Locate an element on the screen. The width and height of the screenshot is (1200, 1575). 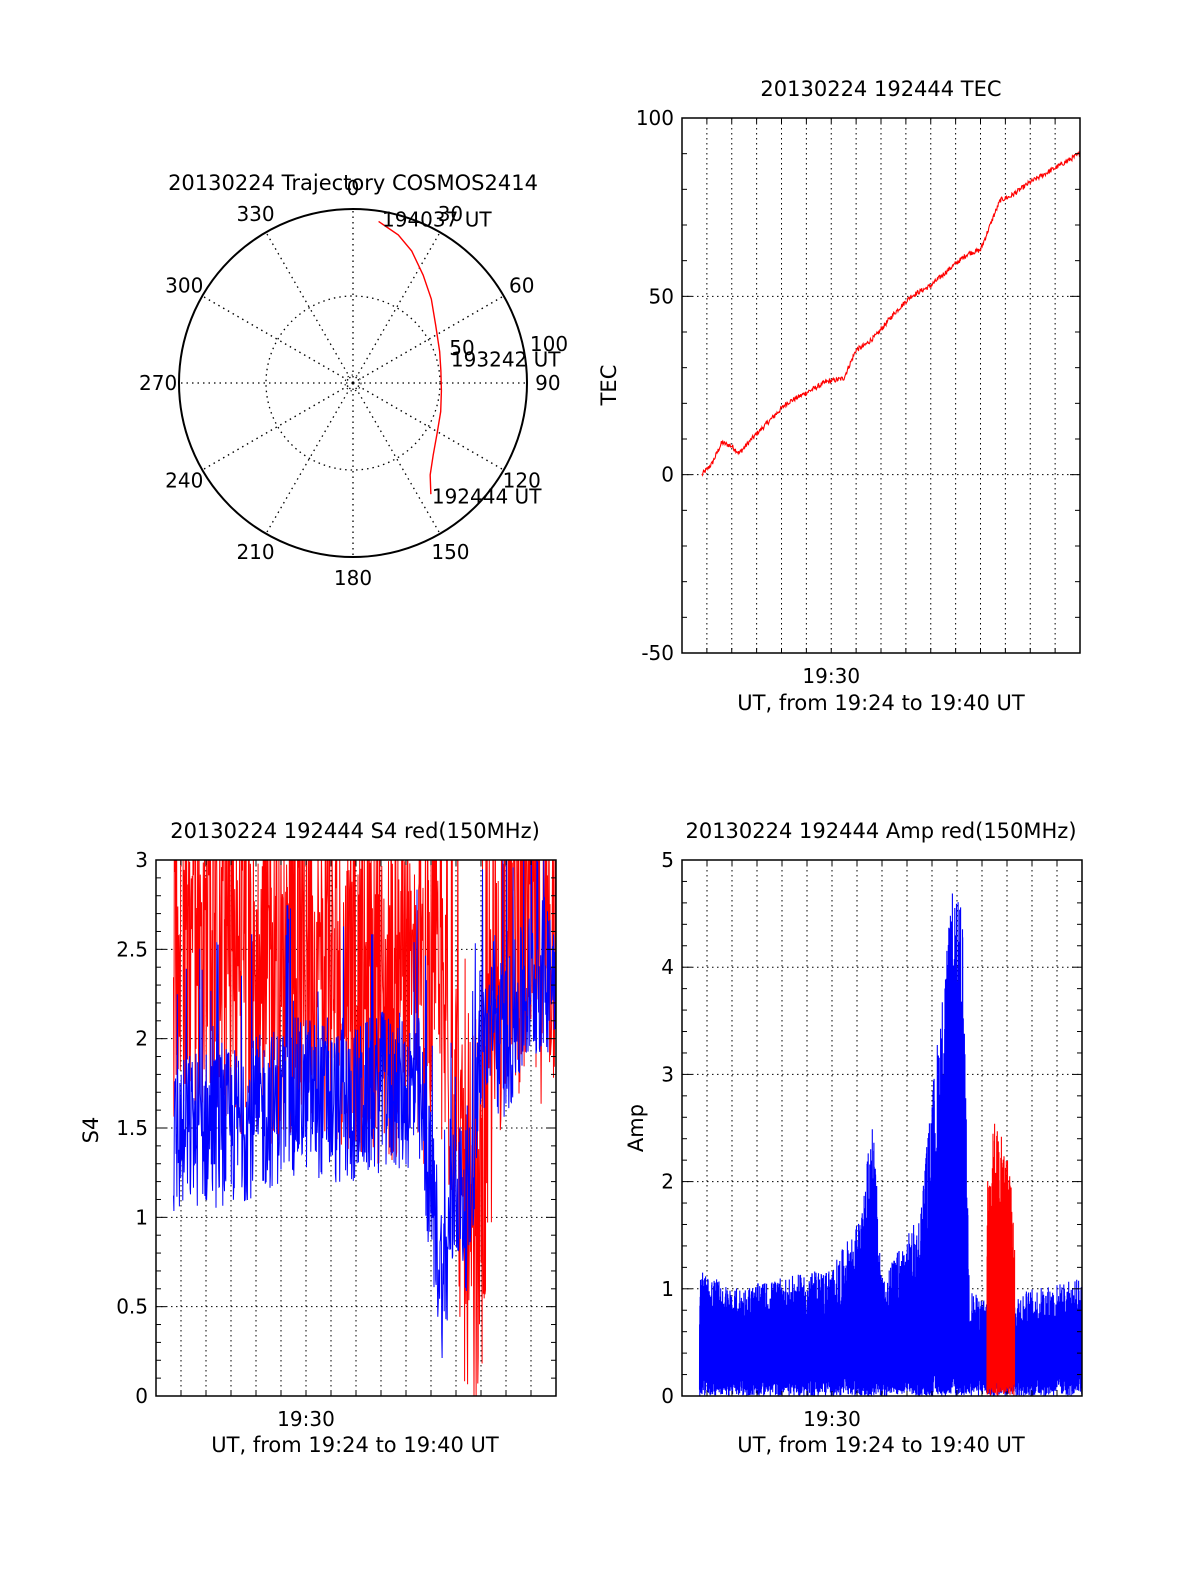
polar-radial-tick-label: 100 is located at coordinates (549, 344).